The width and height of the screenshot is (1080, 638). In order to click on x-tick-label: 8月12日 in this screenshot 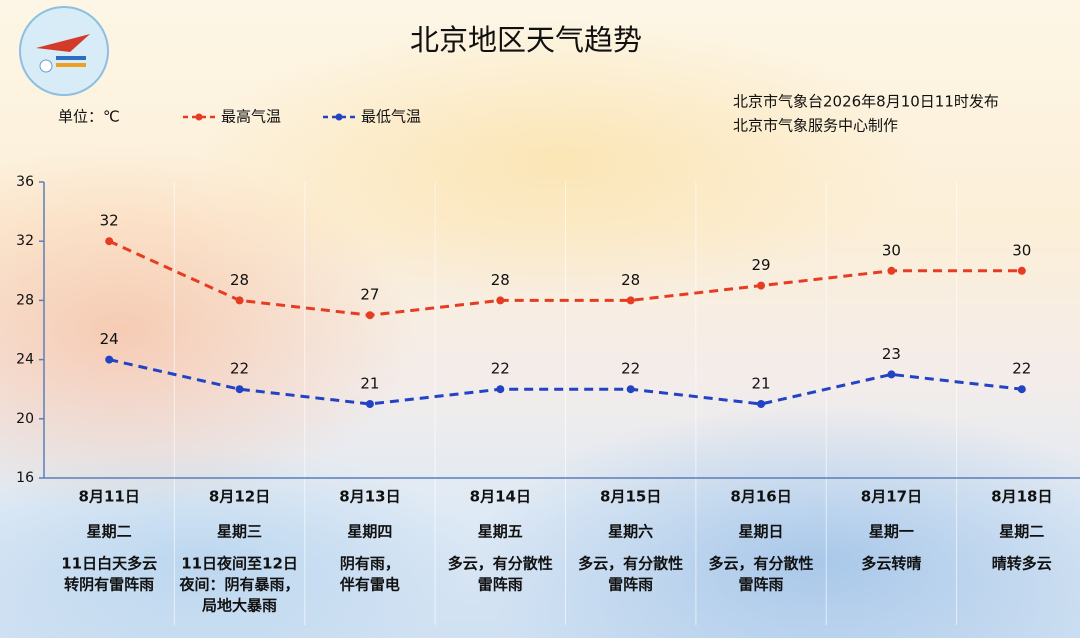, I will do `click(239, 497)`.